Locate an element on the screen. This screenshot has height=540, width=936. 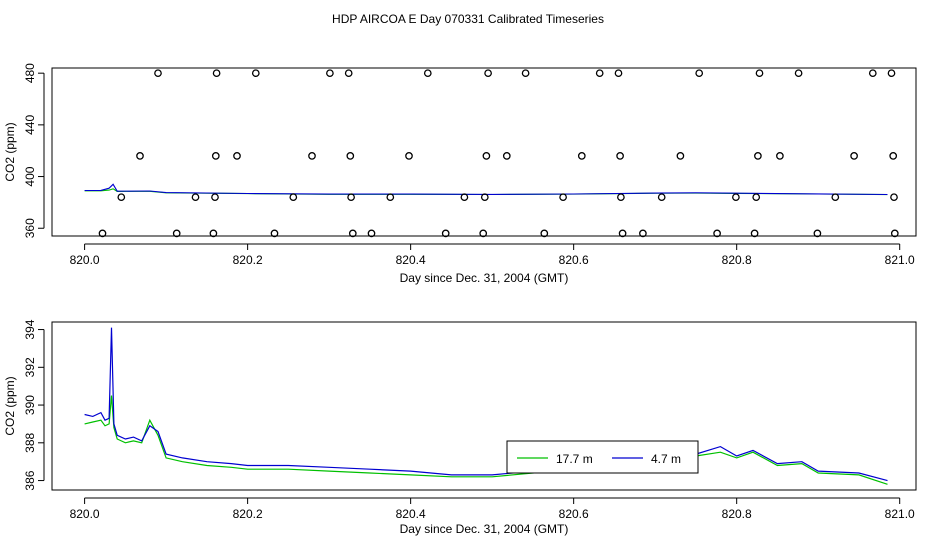
lower-legend: 17.7 m 4.7 m is located at coordinates (602, 457).